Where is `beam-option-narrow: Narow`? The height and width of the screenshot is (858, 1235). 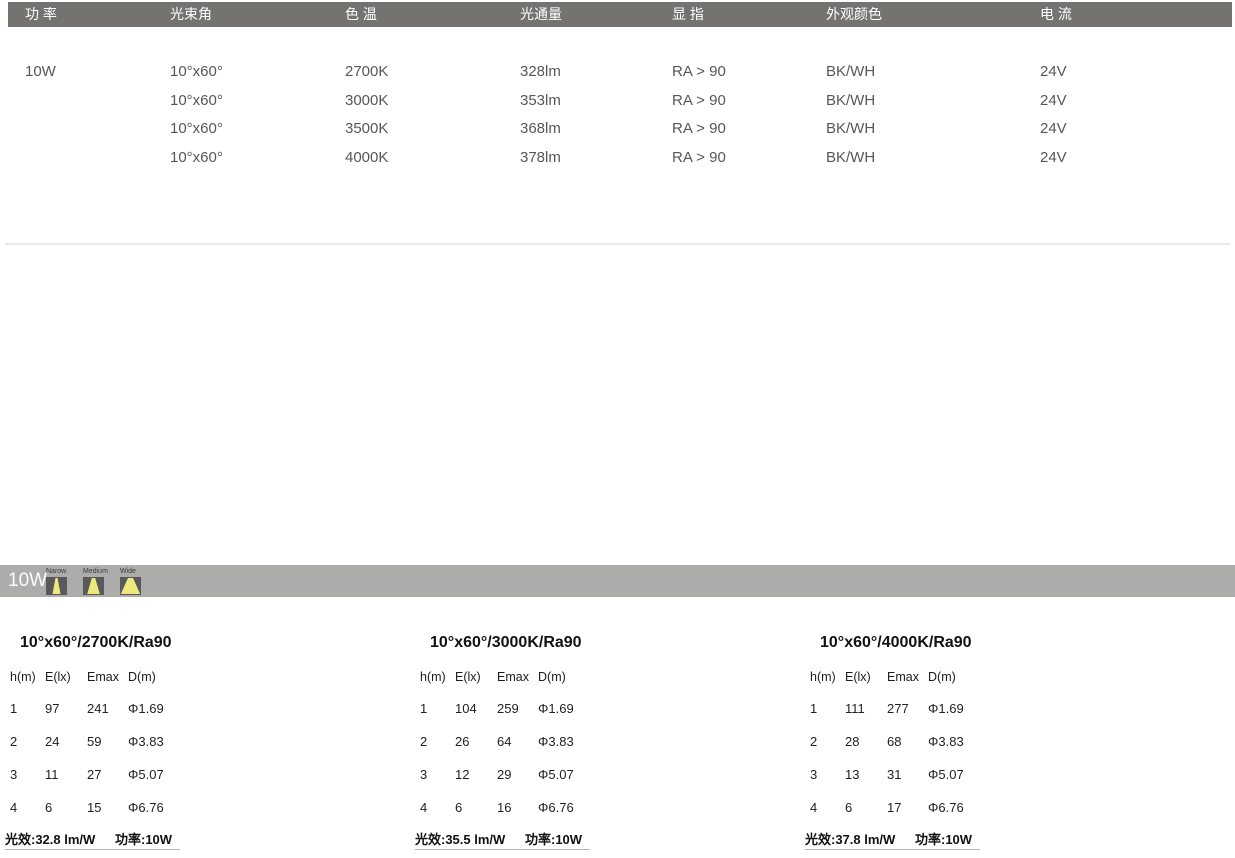
beam-option-narrow: Narow is located at coordinates (59, 581).